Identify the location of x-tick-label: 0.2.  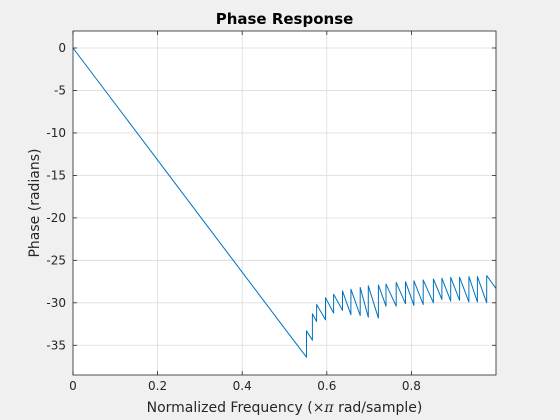
(157, 386).